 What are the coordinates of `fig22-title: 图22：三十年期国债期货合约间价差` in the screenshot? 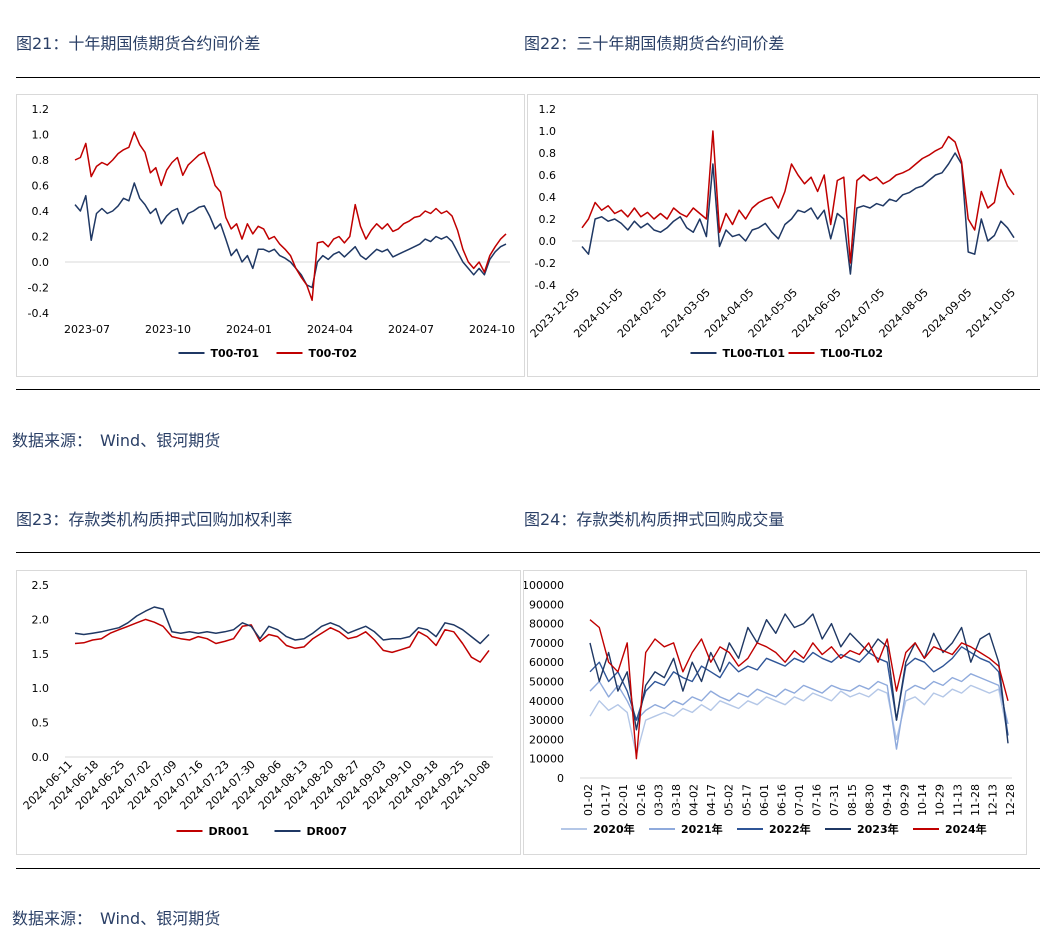 It's located at (654, 43).